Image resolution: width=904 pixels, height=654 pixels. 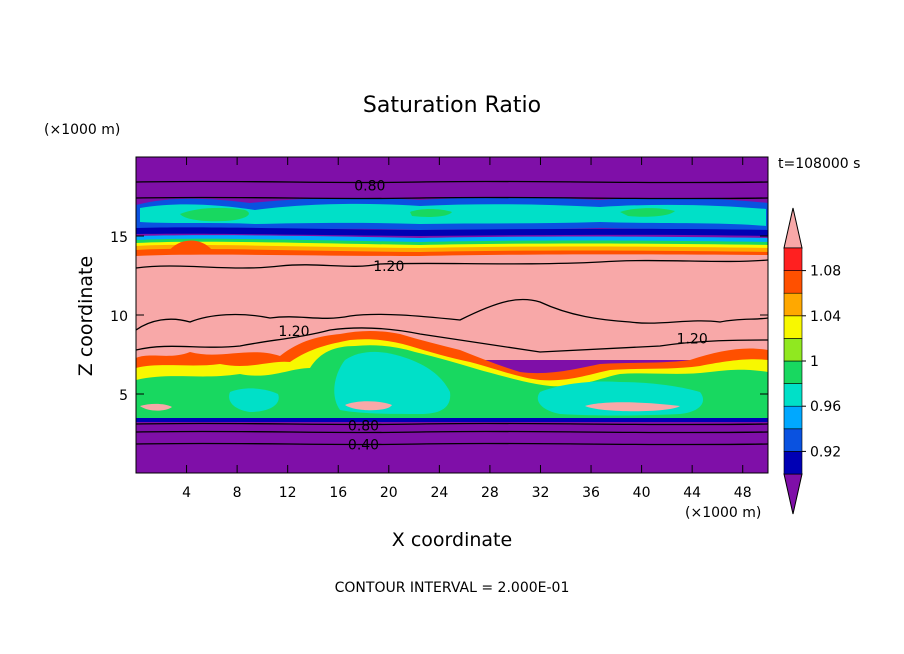 I want to click on x-tick-label: 12, so click(x=288, y=493).